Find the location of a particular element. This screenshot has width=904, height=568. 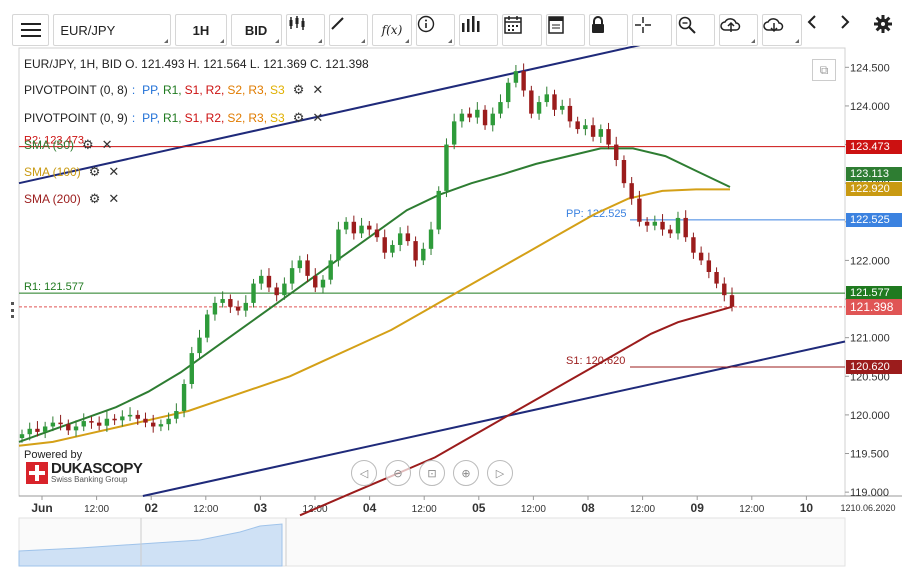

x-tick-label: 04 is located at coordinates (370, 508).